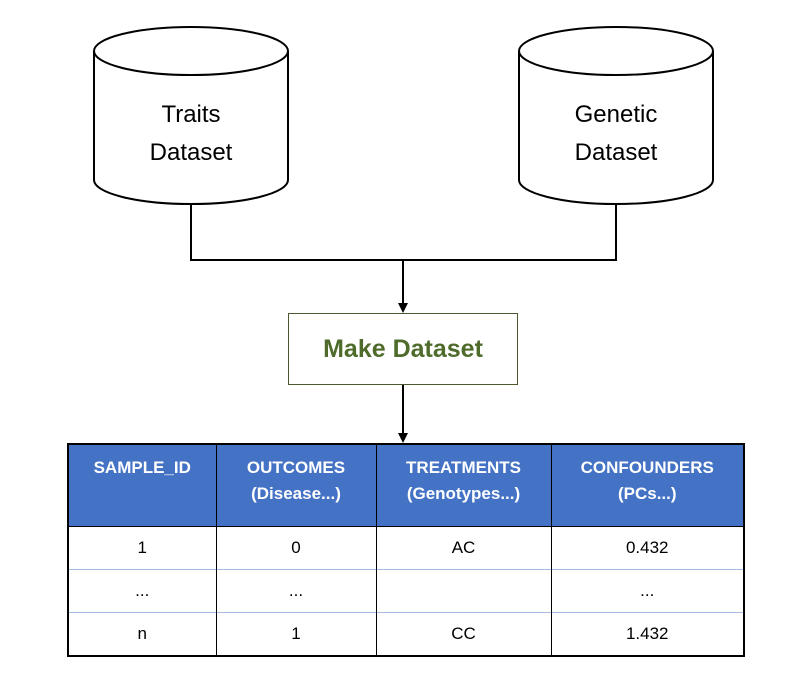  What do you see at coordinates (616, 134) in the screenshot?
I see `genetic-dataset-label: Genetic Dataset` at bounding box center [616, 134].